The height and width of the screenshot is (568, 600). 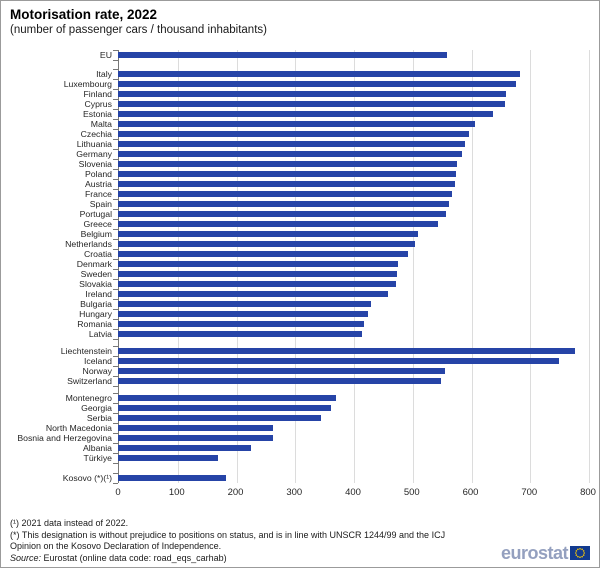 What do you see at coordinates (302, 438) in the screenshot?
I see `bar-row: Bosnia and Herzegovina` at bounding box center [302, 438].